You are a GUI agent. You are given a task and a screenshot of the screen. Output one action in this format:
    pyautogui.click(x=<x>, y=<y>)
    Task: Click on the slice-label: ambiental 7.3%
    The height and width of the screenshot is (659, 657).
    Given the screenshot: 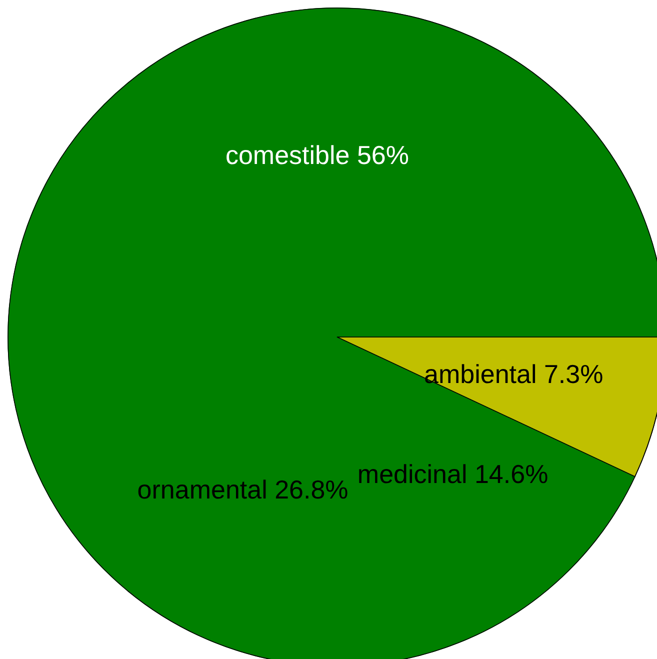 What is the action you would take?
    pyautogui.click(x=514, y=374)
    